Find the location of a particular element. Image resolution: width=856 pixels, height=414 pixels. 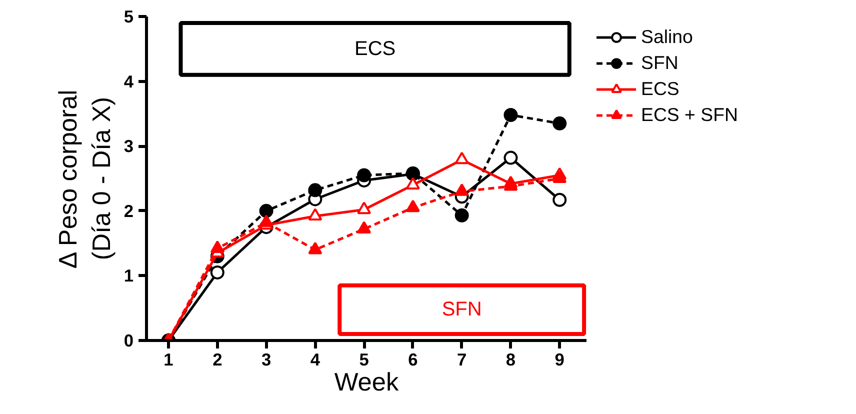

legend-label: ECS is located at coordinates (660, 89).